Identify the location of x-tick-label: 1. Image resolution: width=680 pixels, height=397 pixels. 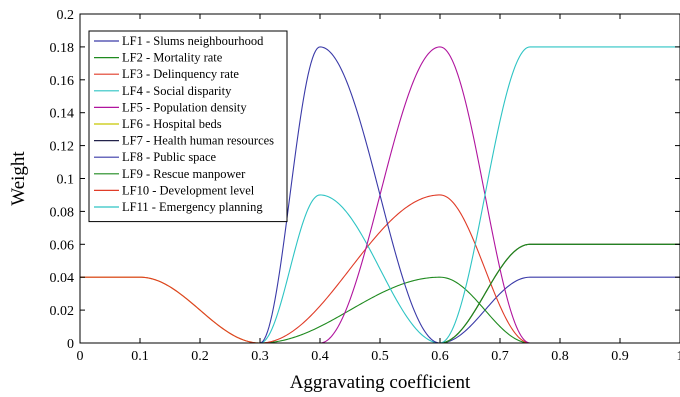
(678, 356).